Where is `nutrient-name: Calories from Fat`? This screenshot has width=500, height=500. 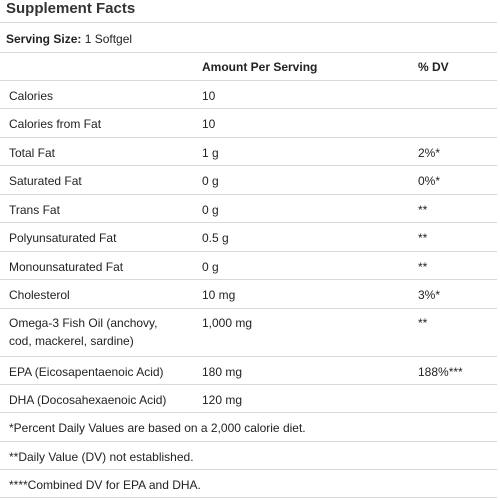 nutrient-name: Calories from Fat is located at coordinates (55, 124).